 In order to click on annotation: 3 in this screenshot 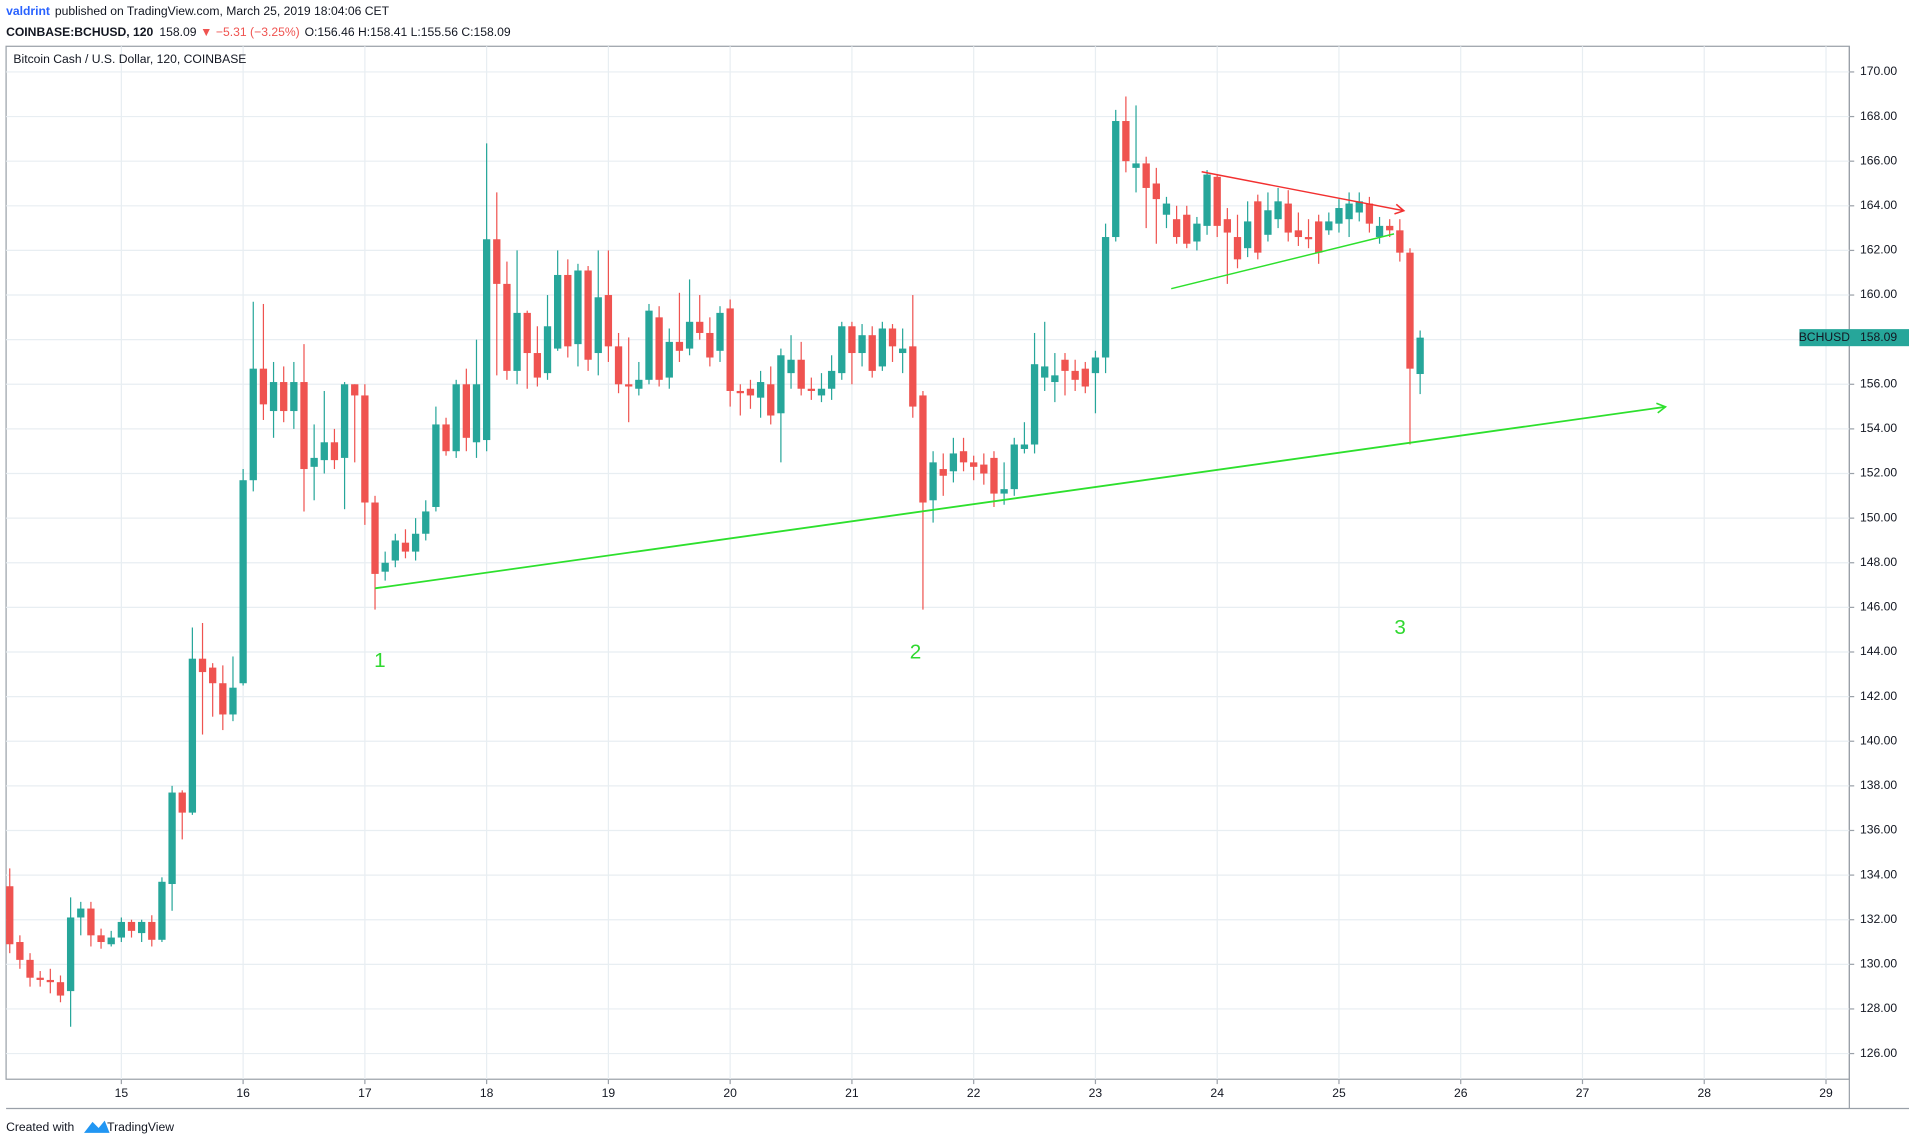, I will do `click(1400, 627)`.